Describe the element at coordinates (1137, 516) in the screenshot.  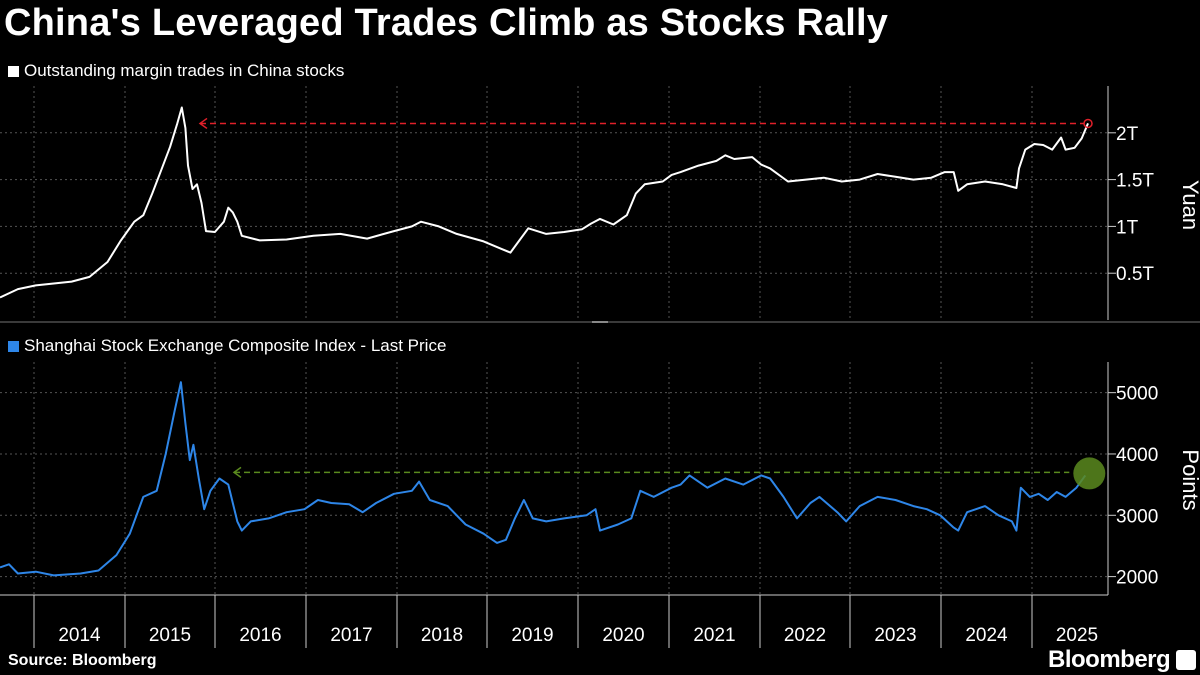
I see `y-tick-label: 3000` at that location.